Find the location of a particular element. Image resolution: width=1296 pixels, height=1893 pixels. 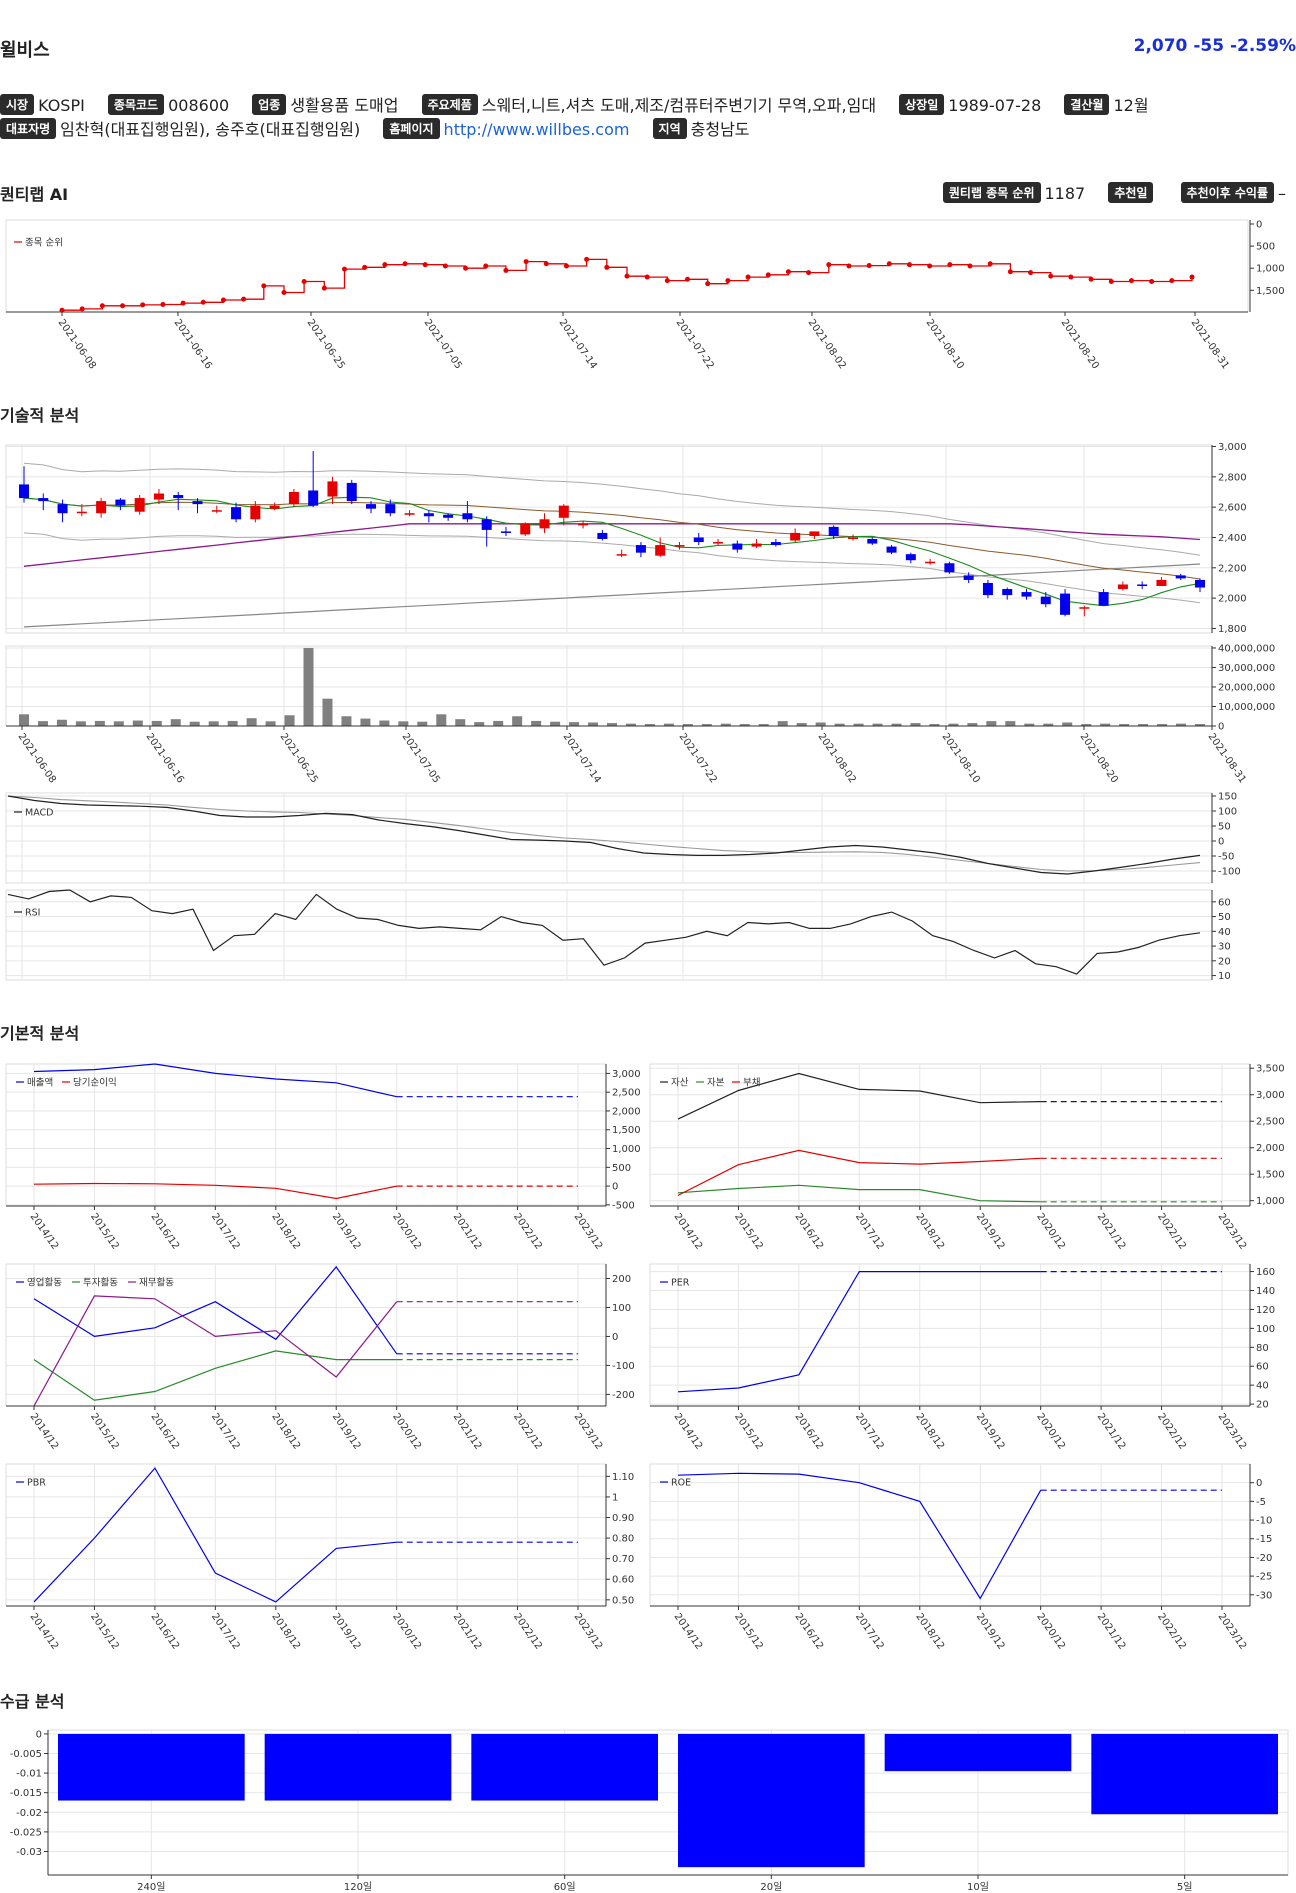

pbr-series-line is located at coordinates (215, 1535).